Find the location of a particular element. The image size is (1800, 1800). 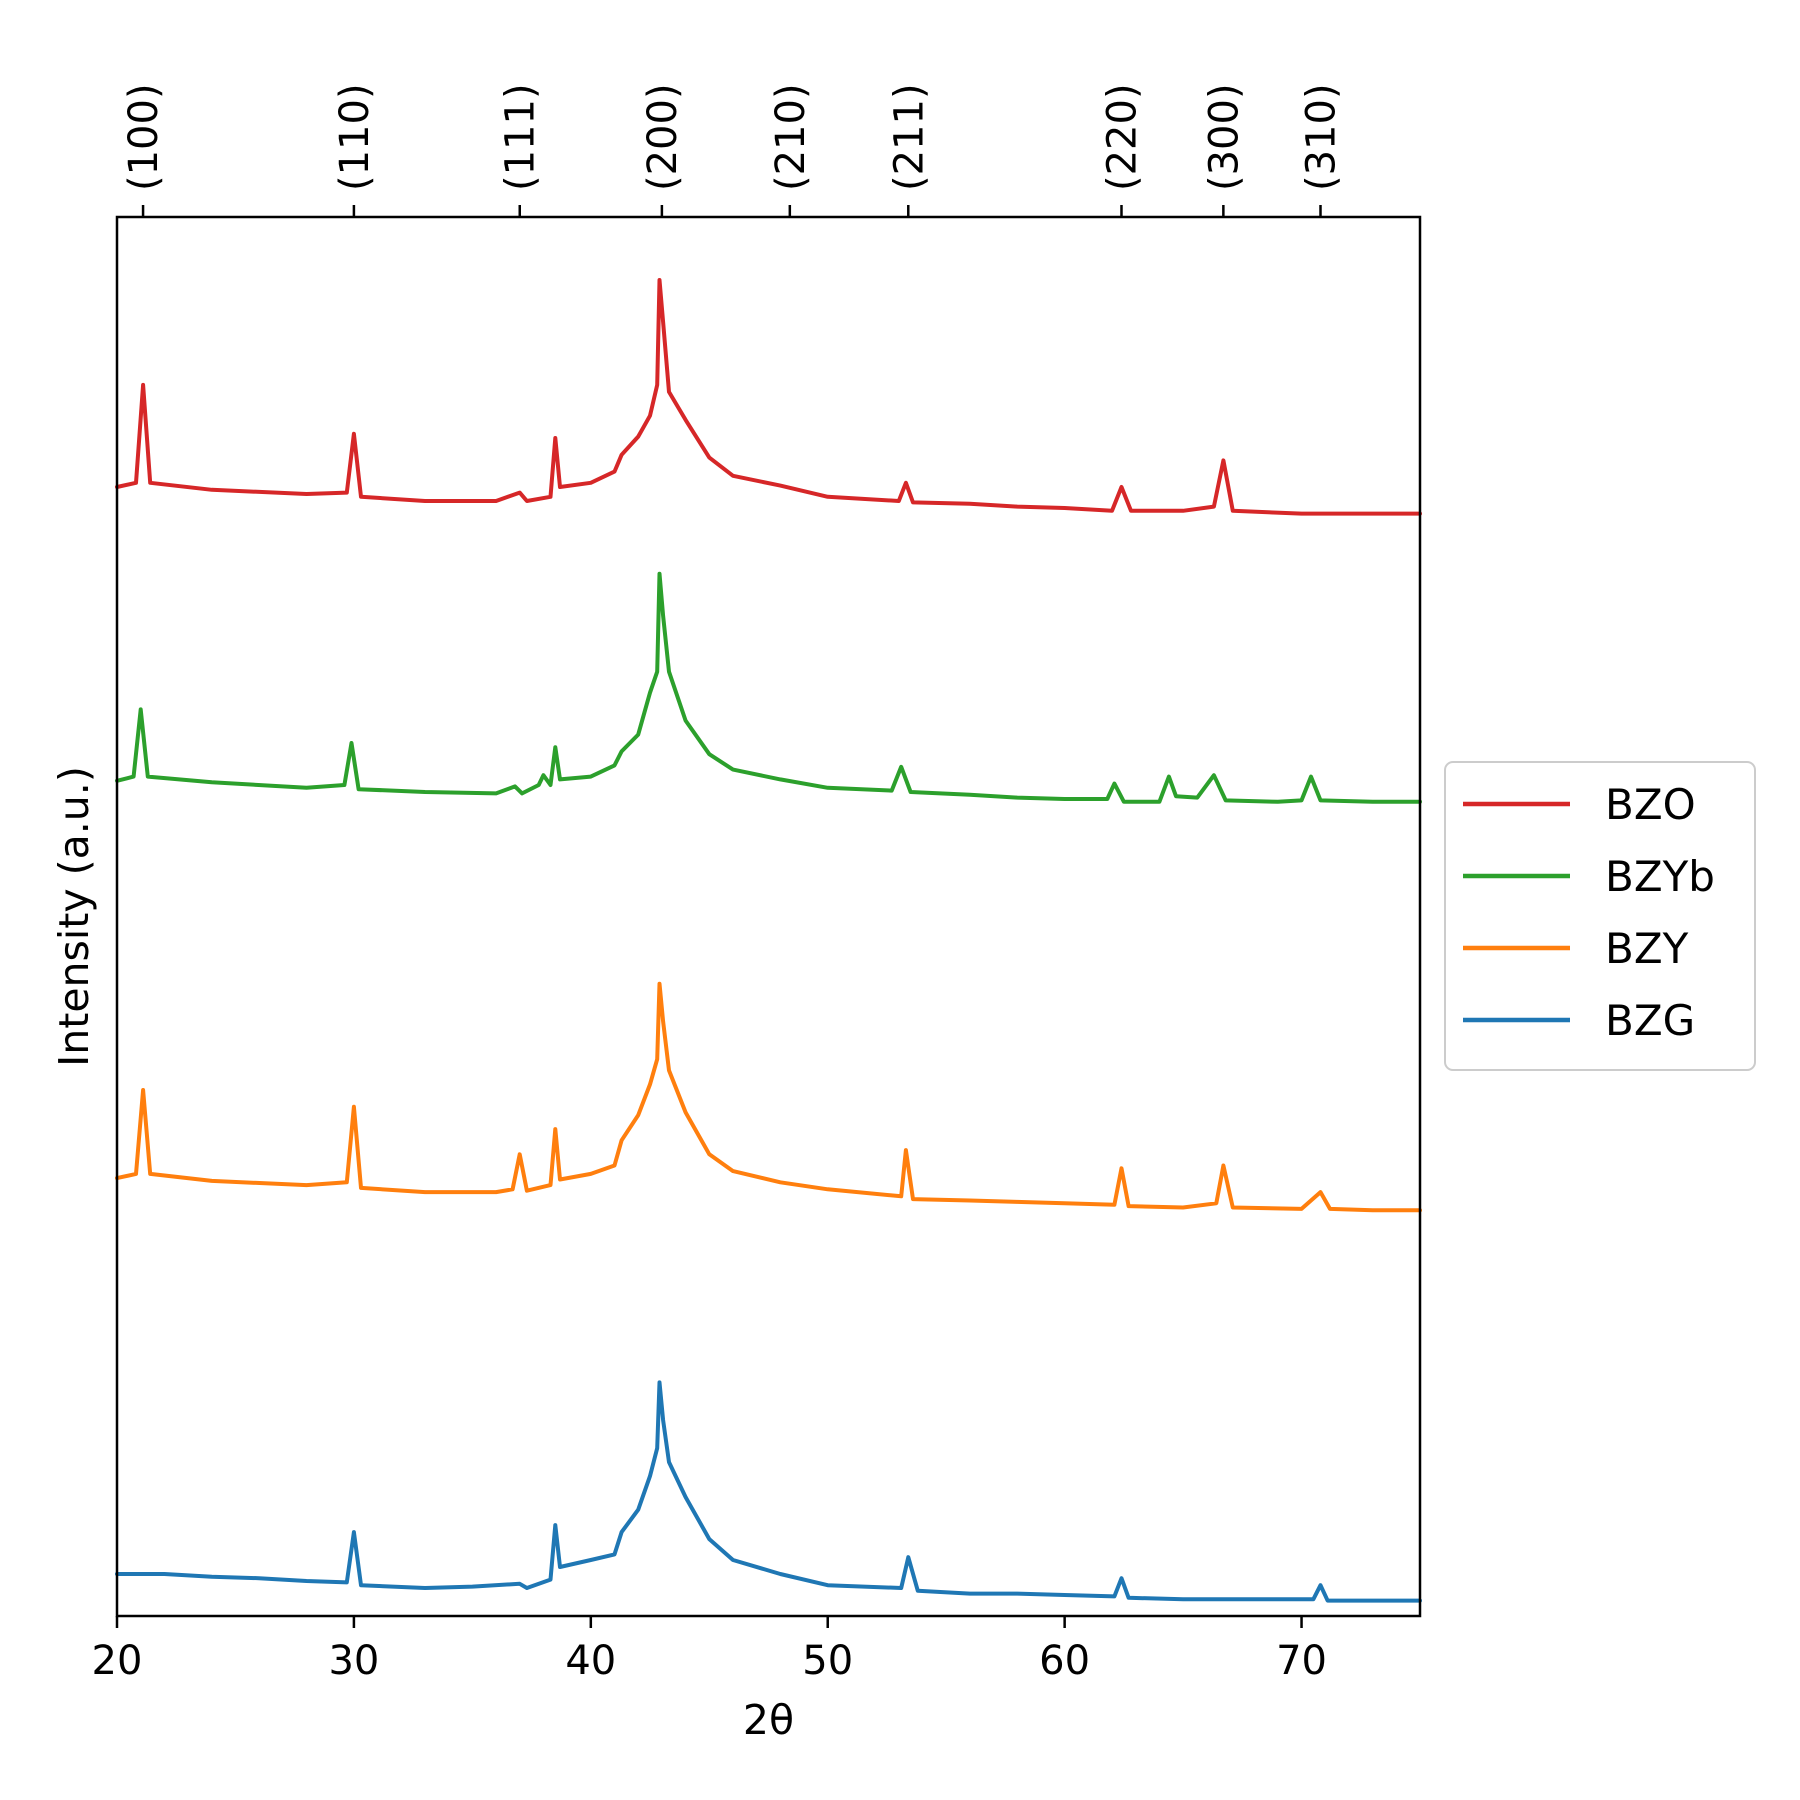

series-line-bzyb is located at coordinates (768, 687).